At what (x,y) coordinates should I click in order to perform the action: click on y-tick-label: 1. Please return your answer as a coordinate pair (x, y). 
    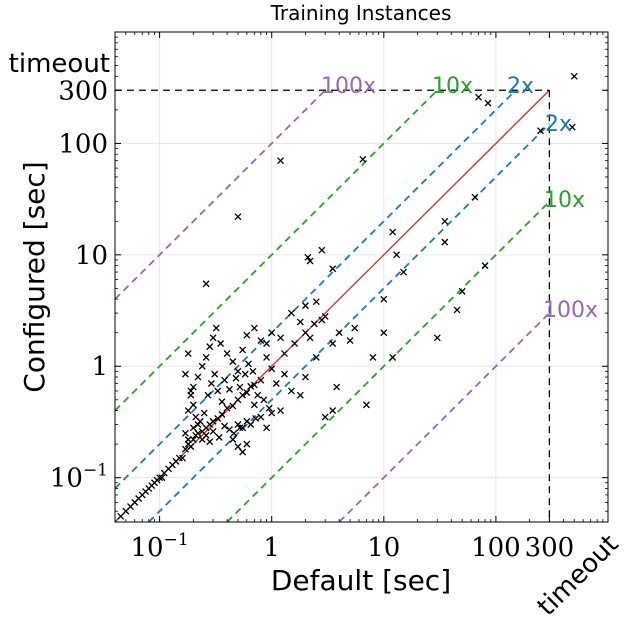
    Looking at the image, I should click on (99, 367).